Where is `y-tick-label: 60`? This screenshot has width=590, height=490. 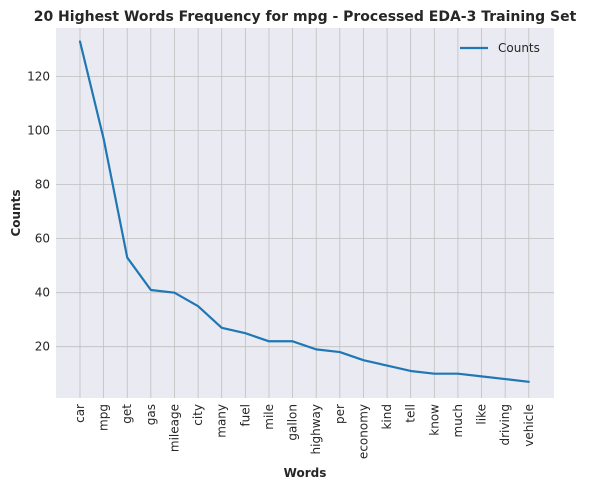 y-tick-label: 60 is located at coordinates (42, 239).